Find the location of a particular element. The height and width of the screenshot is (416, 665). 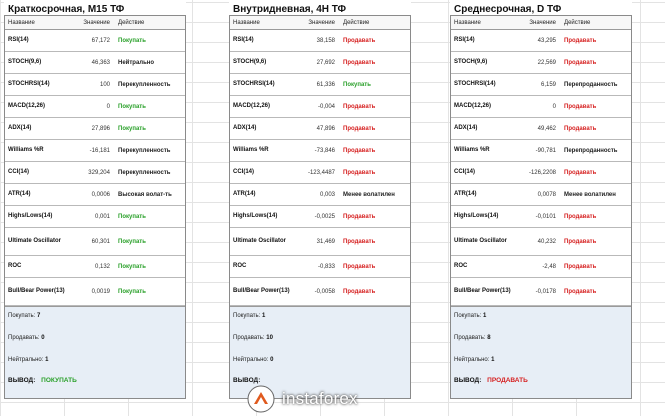

summary-sell: Продавать: 8 is located at coordinates (472, 338).